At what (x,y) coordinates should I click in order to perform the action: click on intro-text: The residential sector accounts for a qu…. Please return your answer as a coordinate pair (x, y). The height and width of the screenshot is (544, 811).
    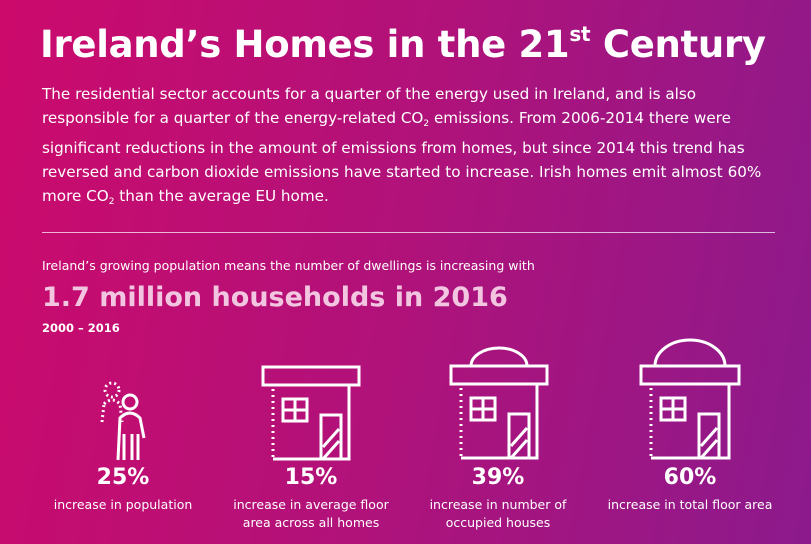
    Looking at the image, I should click on (369, 106).